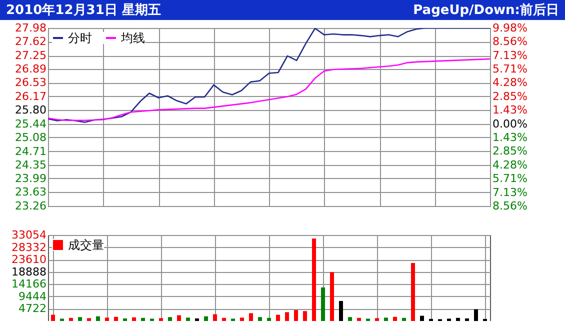  What do you see at coordinates (30, 192) in the screenshot?
I see `y-tick-label: 23.63` at bounding box center [30, 192].